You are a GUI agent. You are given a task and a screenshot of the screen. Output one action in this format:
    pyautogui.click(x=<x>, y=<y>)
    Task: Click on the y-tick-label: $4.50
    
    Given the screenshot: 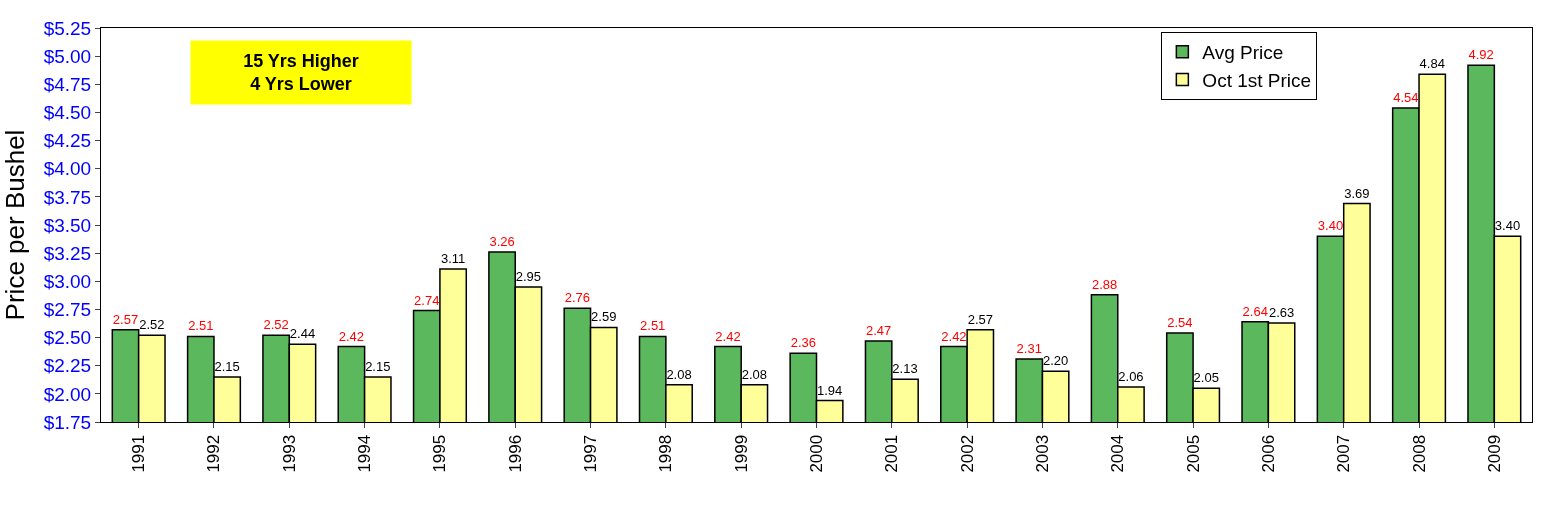 What is the action you would take?
    pyautogui.click(x=67, y=113)
    